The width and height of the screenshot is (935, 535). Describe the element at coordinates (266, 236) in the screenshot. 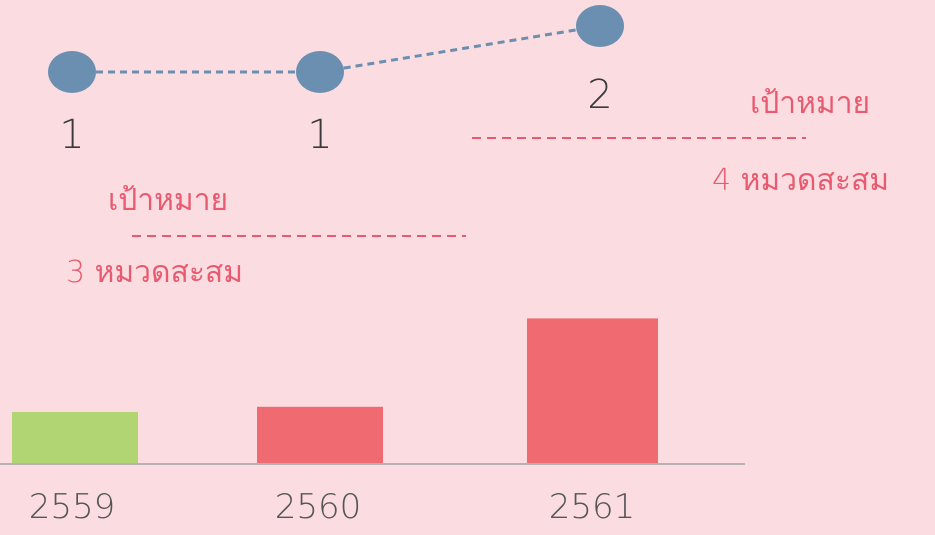

I see `target-annotation-1: เป้าหมาย 3 หมวดสะสม` at that location.